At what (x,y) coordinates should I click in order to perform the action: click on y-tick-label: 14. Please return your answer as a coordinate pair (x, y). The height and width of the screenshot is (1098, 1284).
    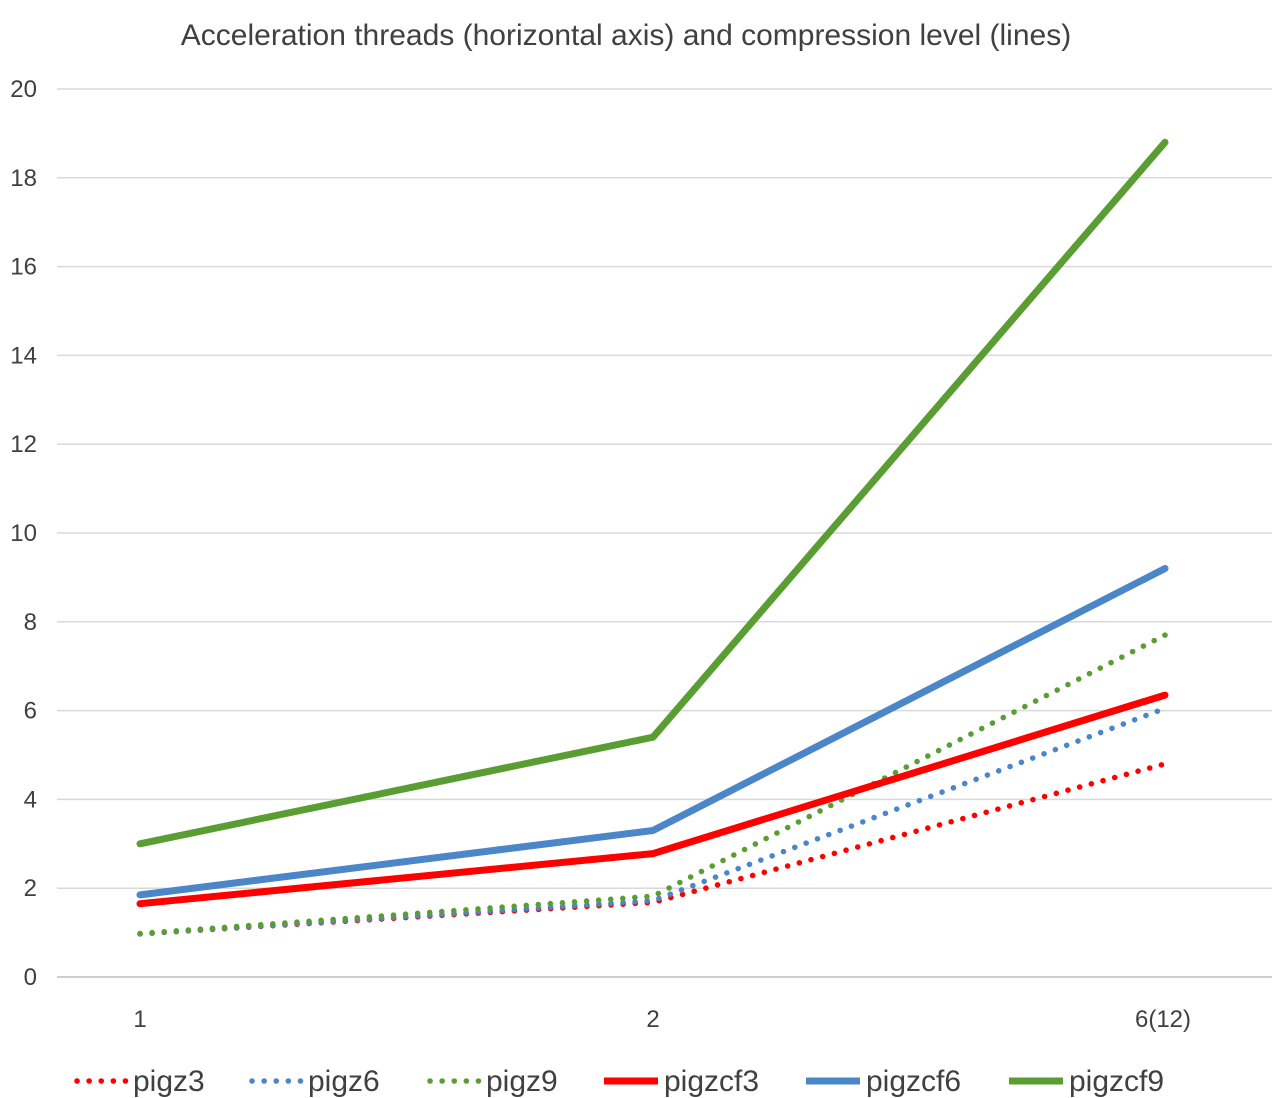
    Looking at the image, I should click on (23, 355).